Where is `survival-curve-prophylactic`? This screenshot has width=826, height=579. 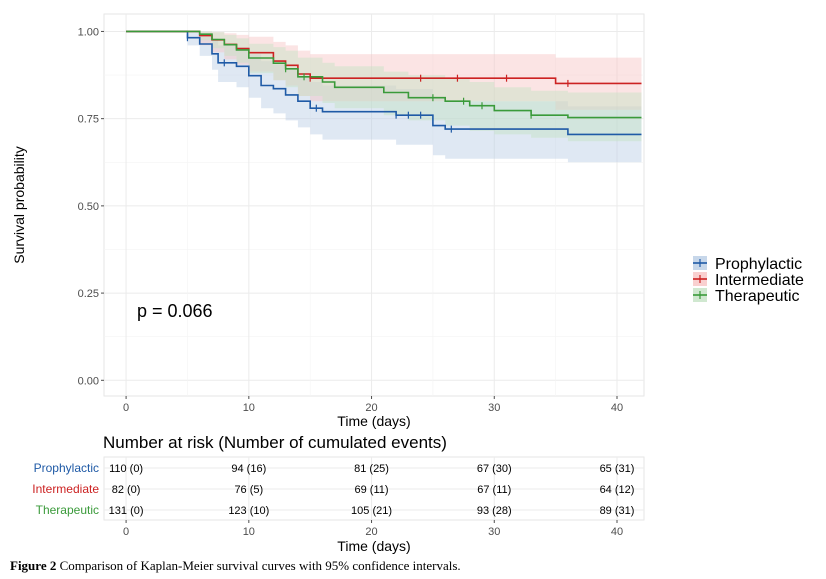
survival-curve-prophylactic is located at coordinates (384, 83).